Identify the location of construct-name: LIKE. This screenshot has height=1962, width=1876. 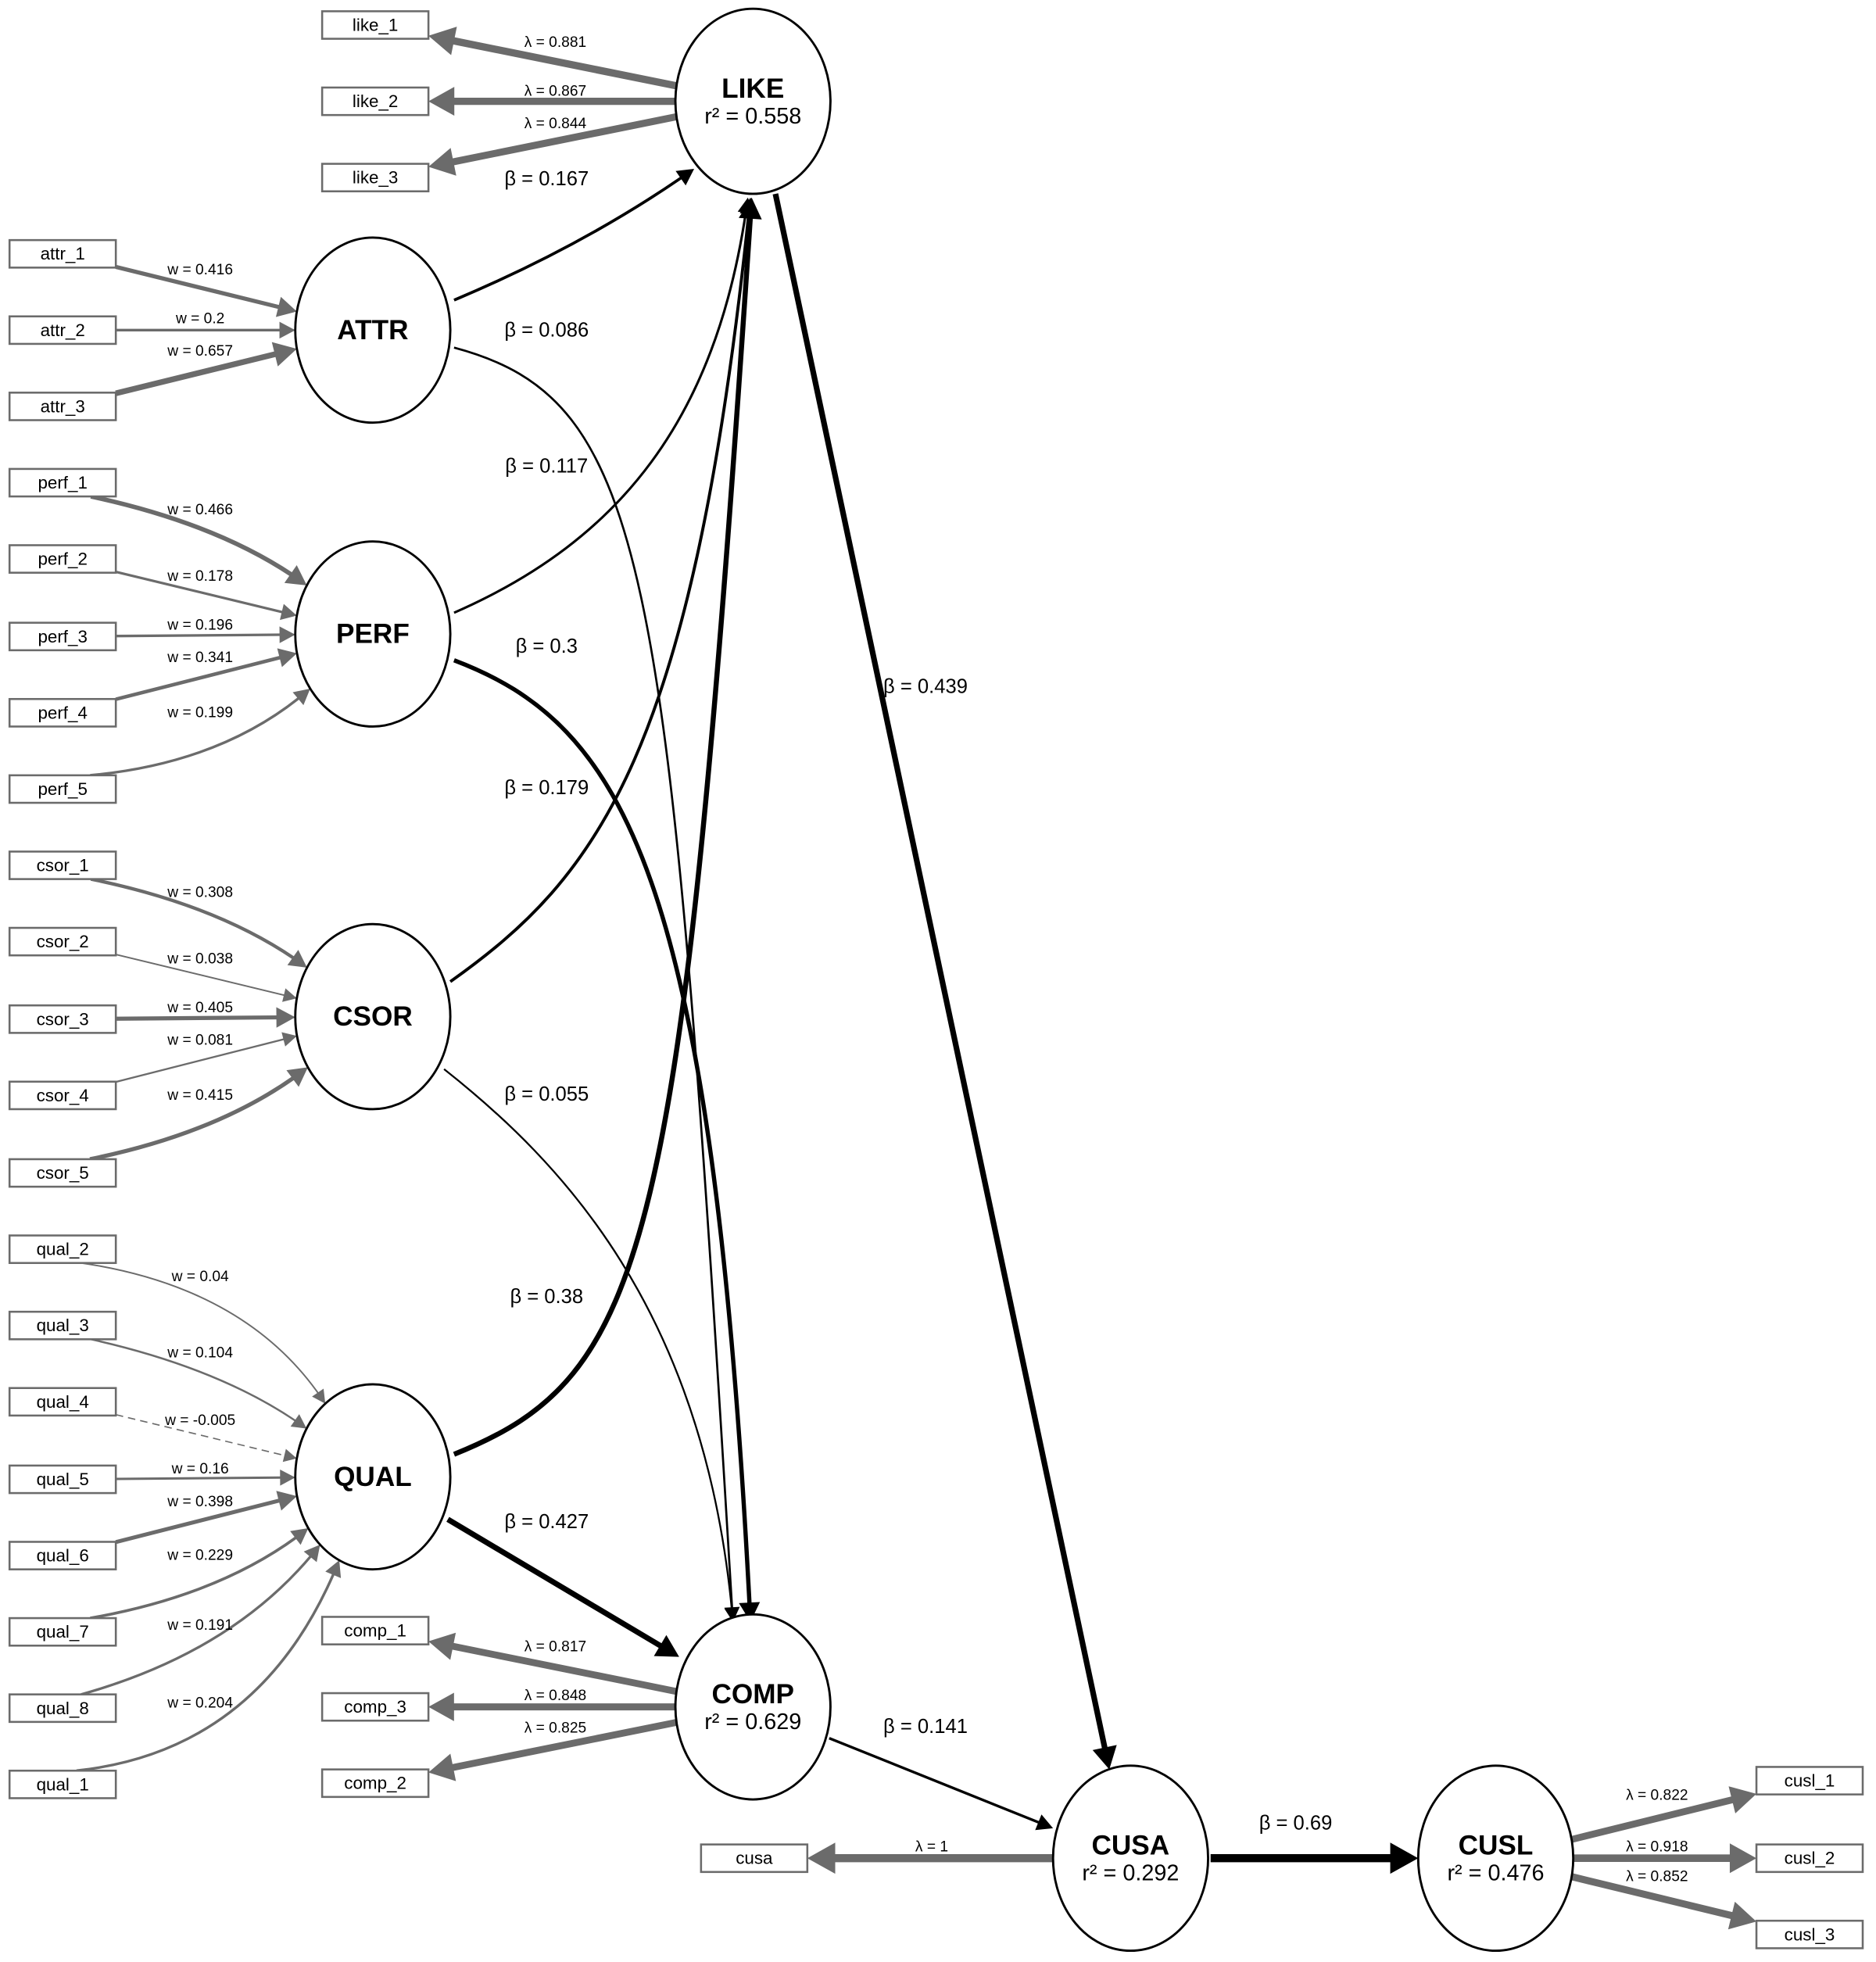
(752, 88).